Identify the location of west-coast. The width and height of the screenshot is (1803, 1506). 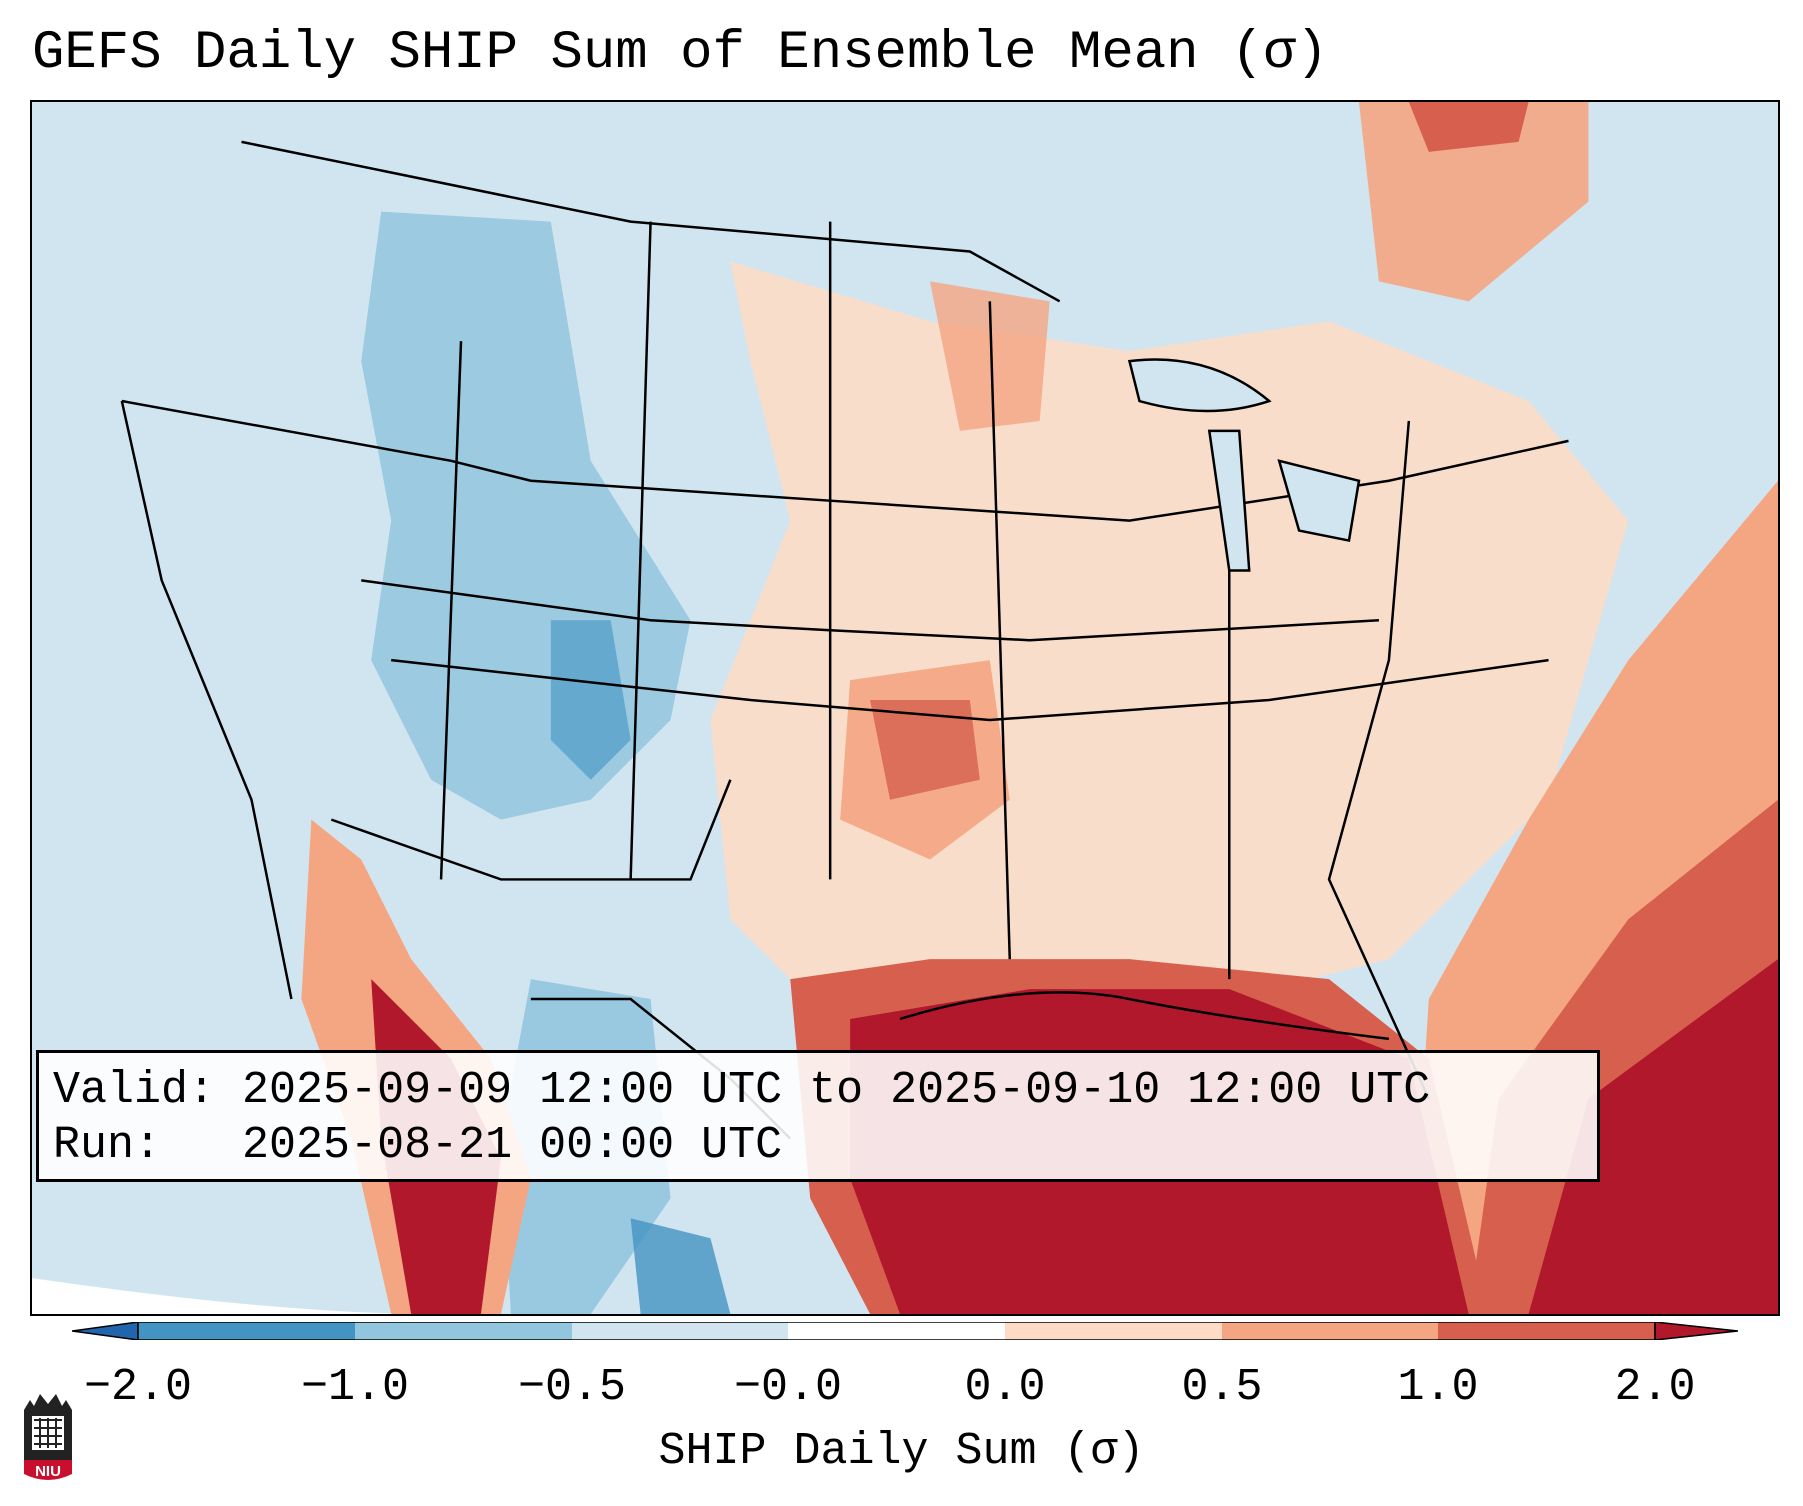
(206, 700).